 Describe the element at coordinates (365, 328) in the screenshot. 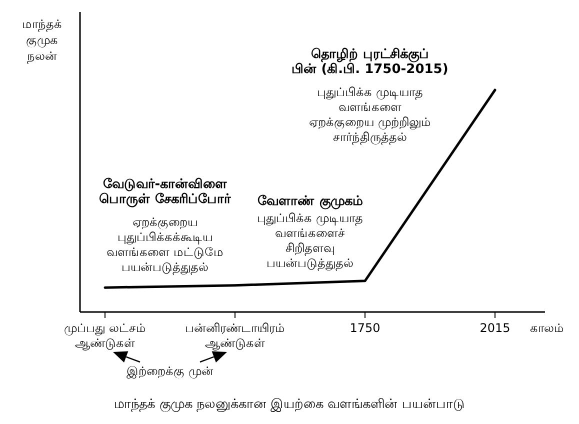

I see `x-tick: 1750` at that location.